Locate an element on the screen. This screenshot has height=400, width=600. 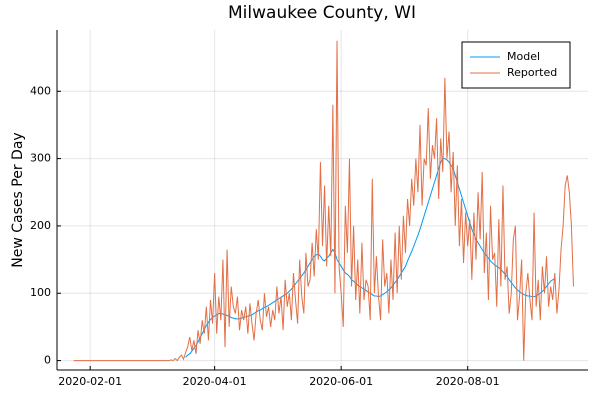
y-tick-label: 300 is located at coordinates (40, 158).